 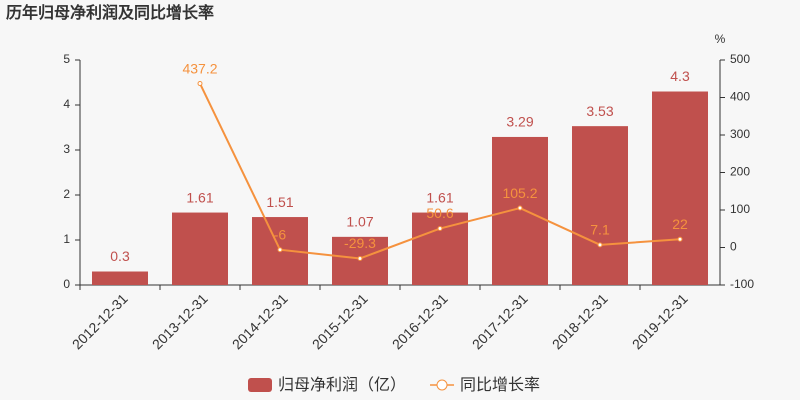 I want to click on line-value-label: 437.2, so click(x=199, y=68).